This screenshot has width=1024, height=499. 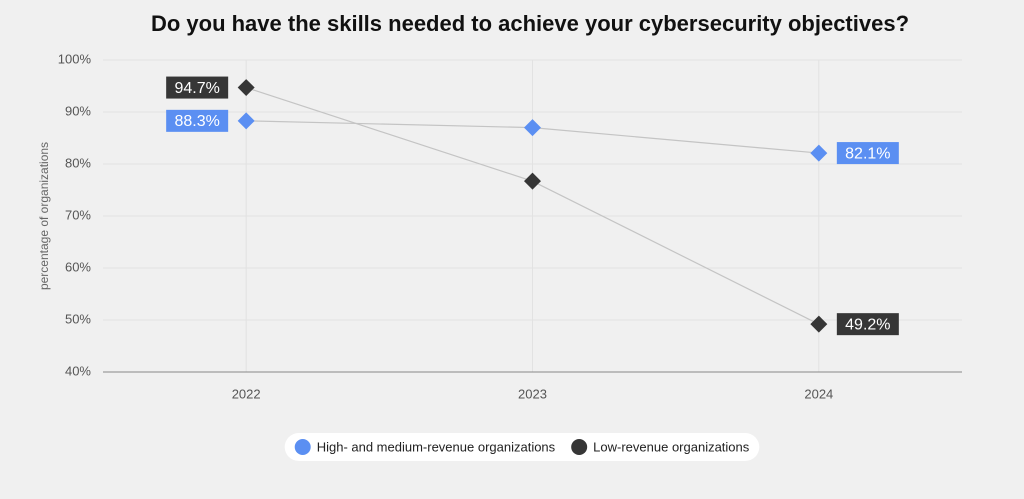 I want to click on value-label: 49.2%, so click(x=867, y=324).